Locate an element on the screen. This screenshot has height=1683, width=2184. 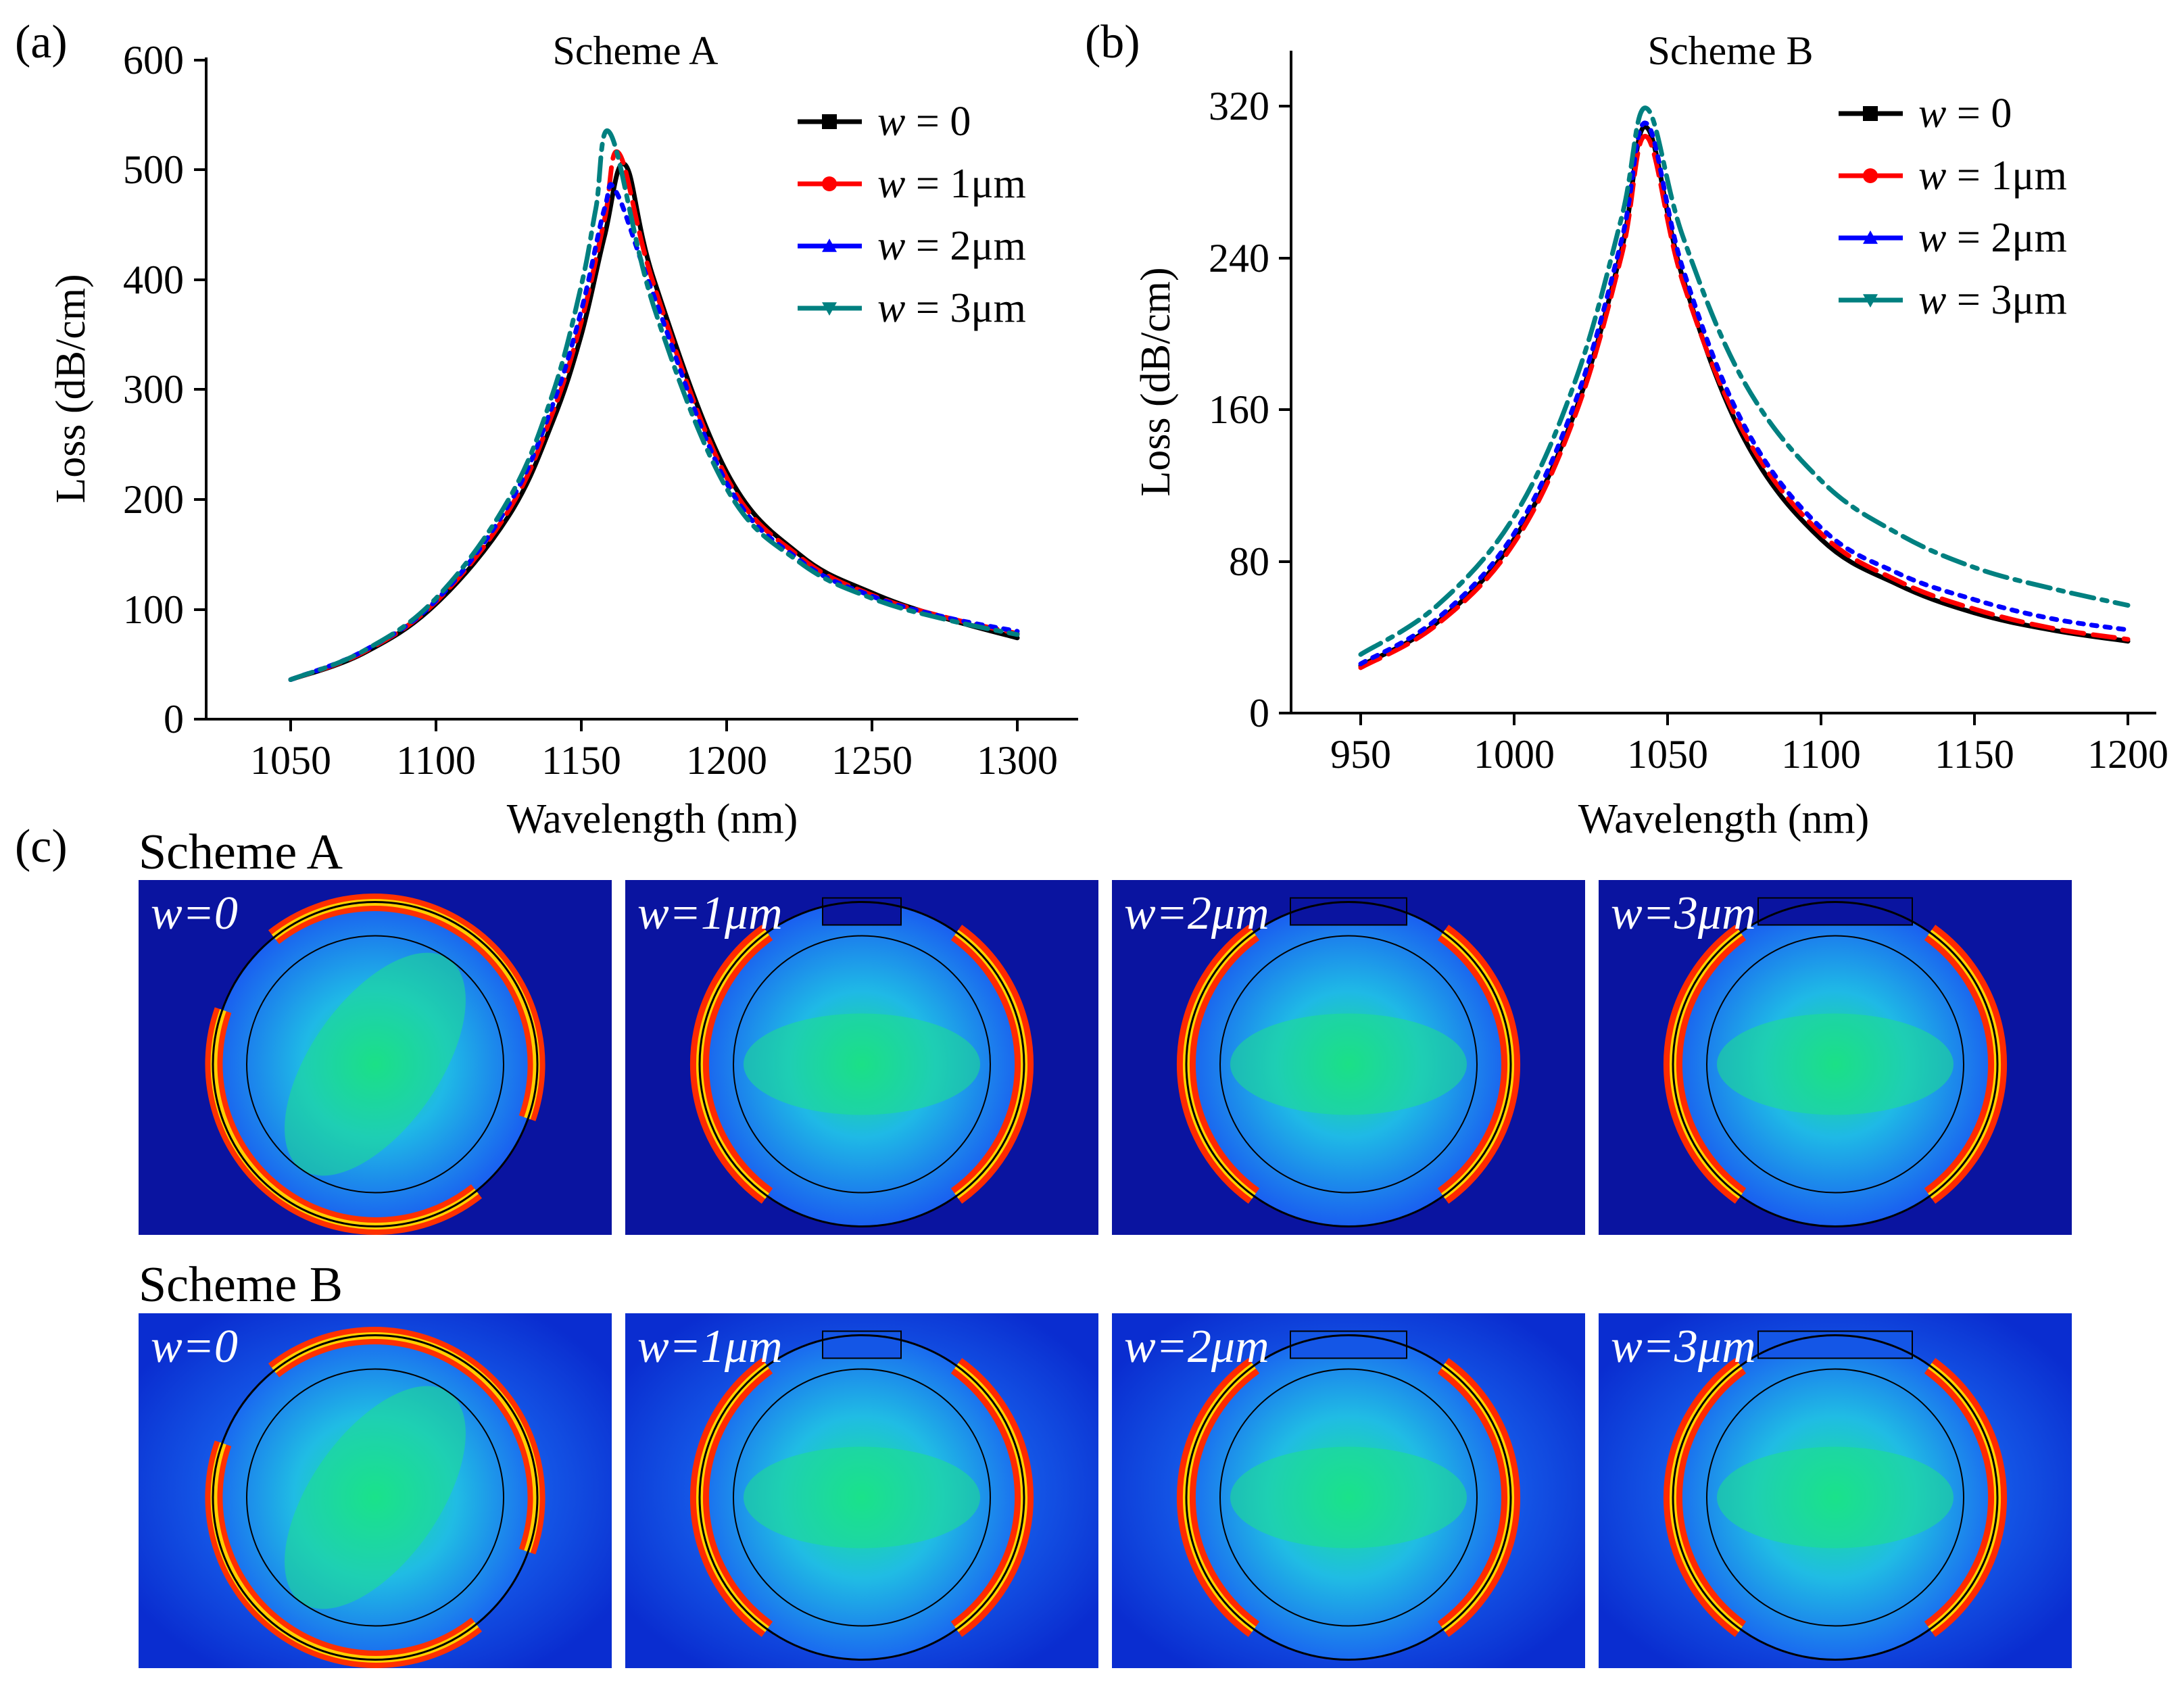
chart-a-legend-item: w = 1μm is located at coordinates (912, 184).